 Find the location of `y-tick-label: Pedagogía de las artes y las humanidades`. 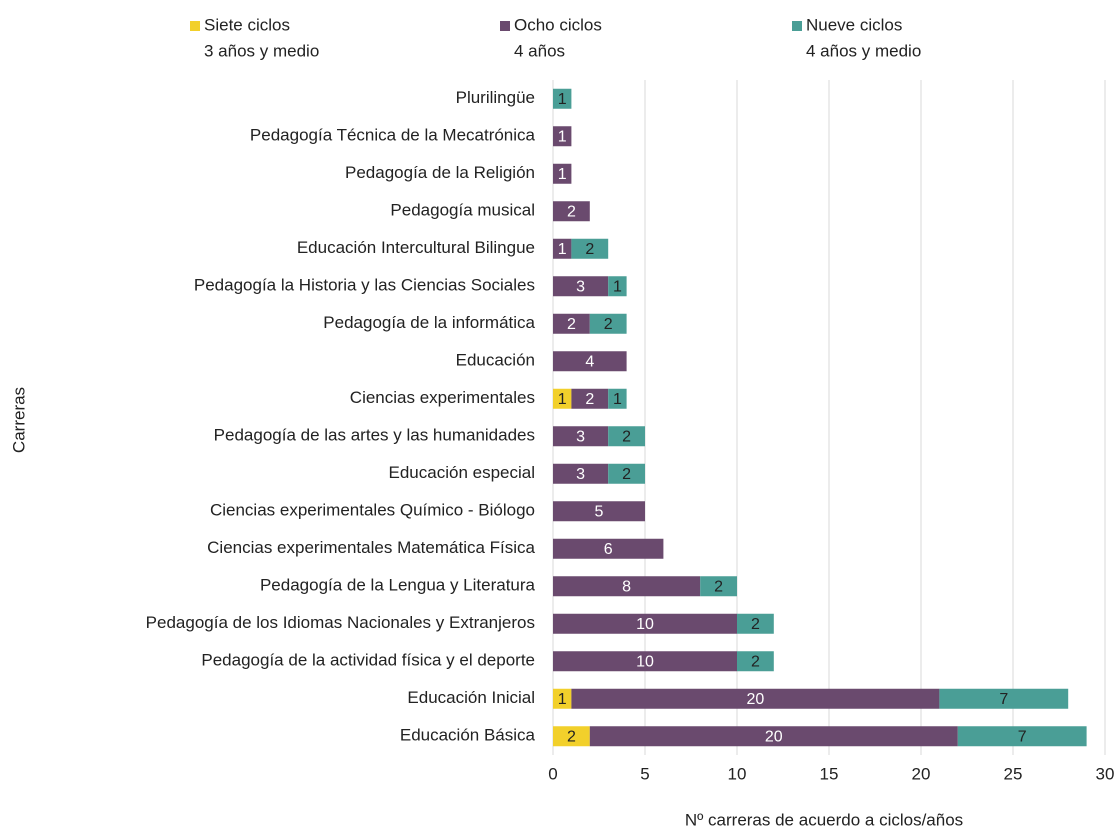

y-tick-label: Pedagogía de las artes y las humanidades is located at coordinates (374, 435).